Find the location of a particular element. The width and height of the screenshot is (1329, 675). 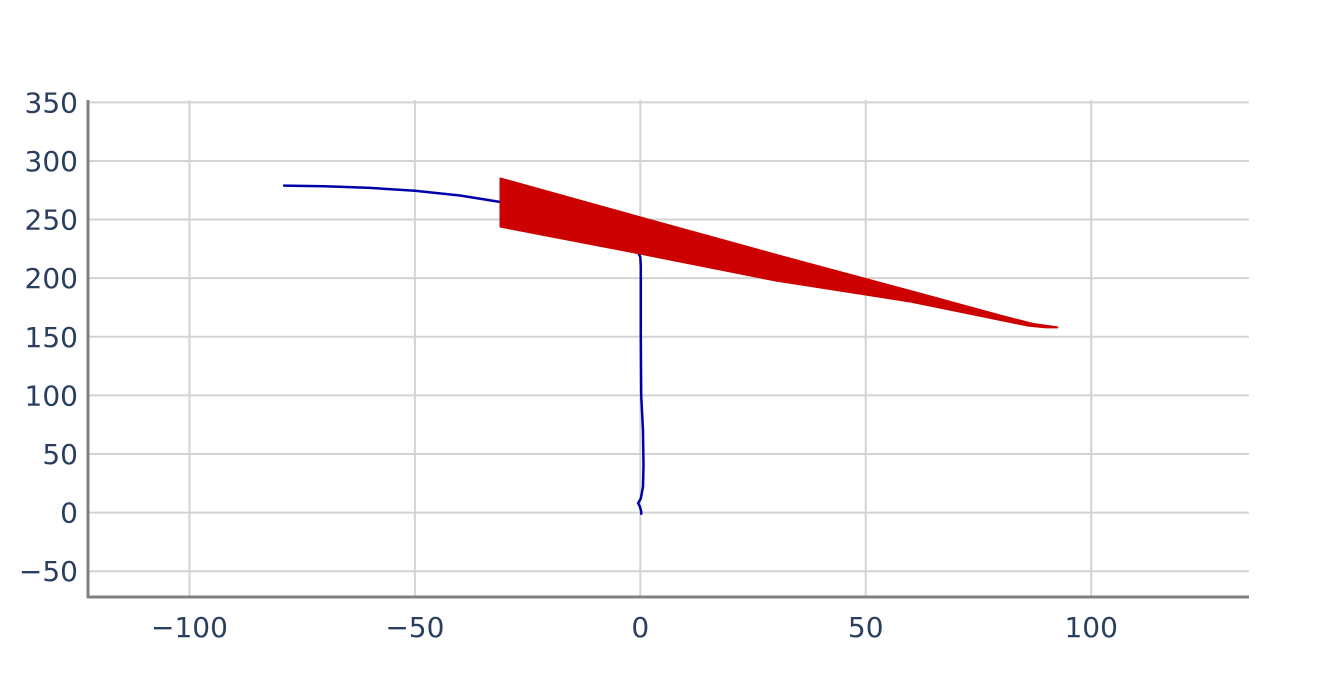

y-tick-label: 50 is located at coordinates (60, 454).